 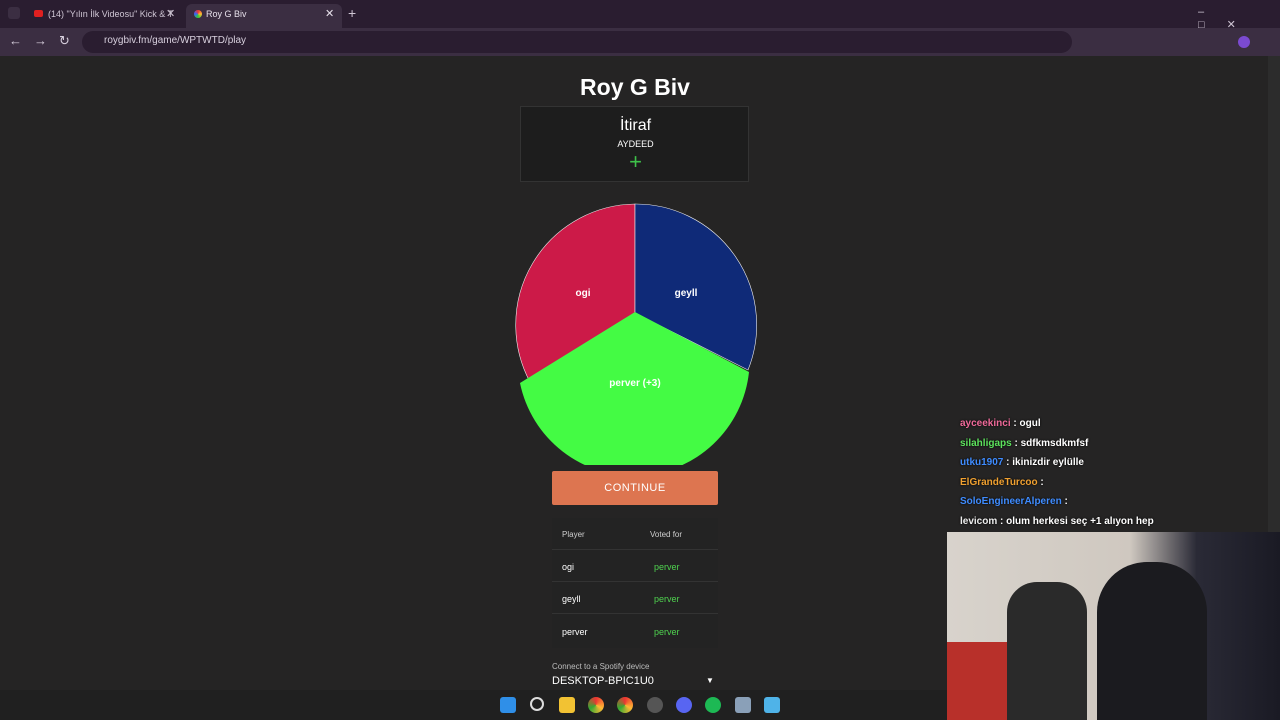 I want to click on start-button, so click(x=508, y=705).